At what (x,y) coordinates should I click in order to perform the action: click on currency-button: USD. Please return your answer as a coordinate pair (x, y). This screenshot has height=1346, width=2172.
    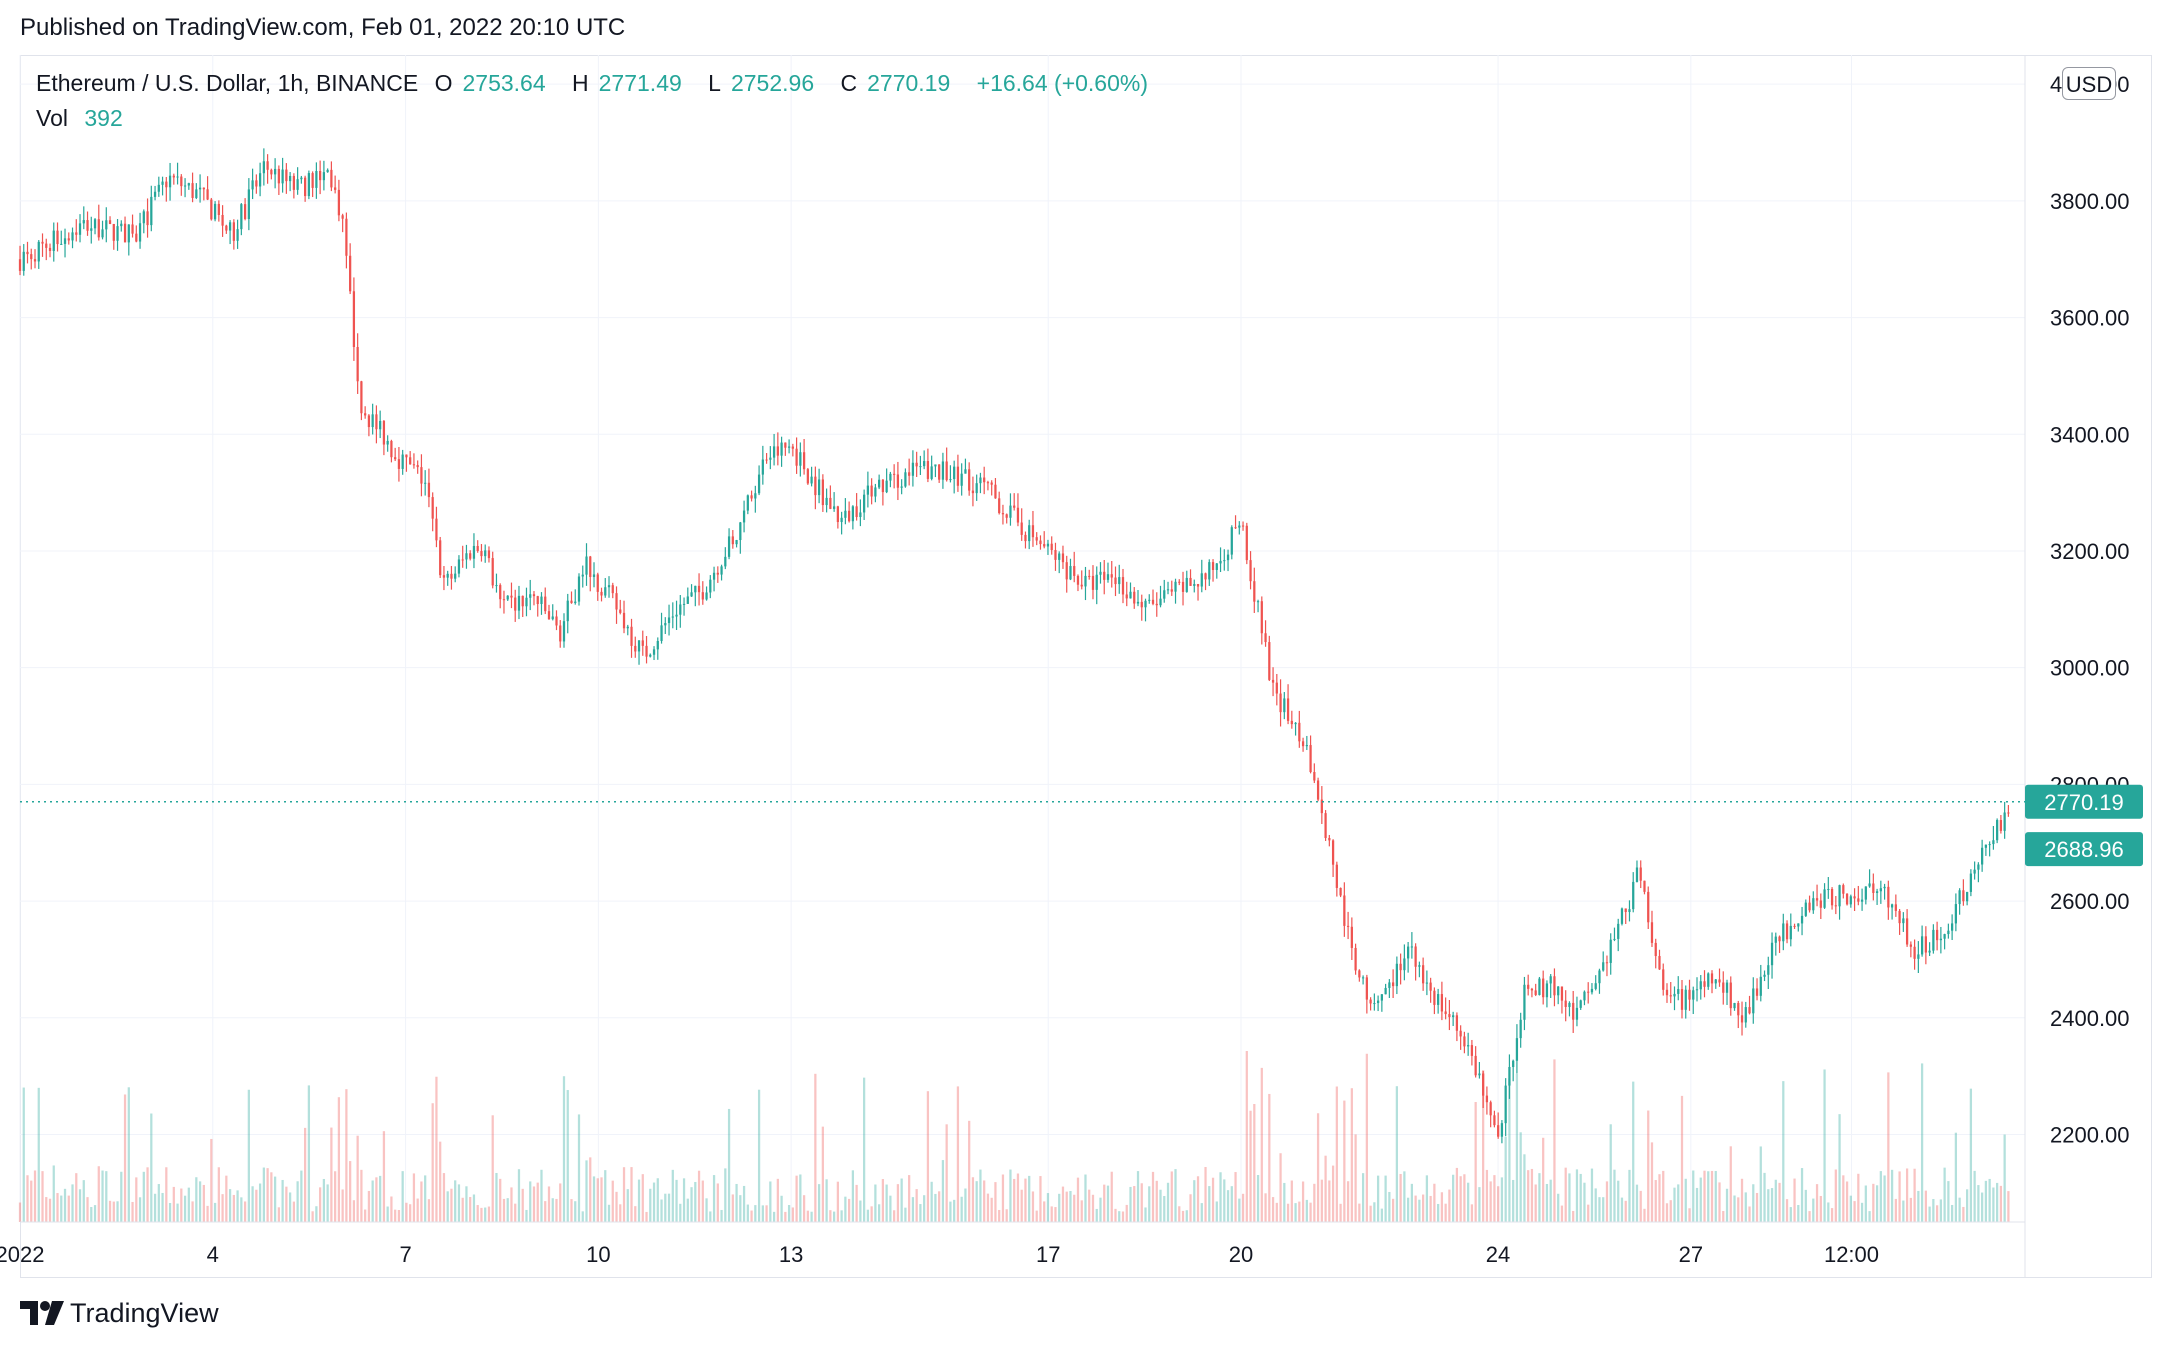
    Looking at the image, I should click on (2089, 83).